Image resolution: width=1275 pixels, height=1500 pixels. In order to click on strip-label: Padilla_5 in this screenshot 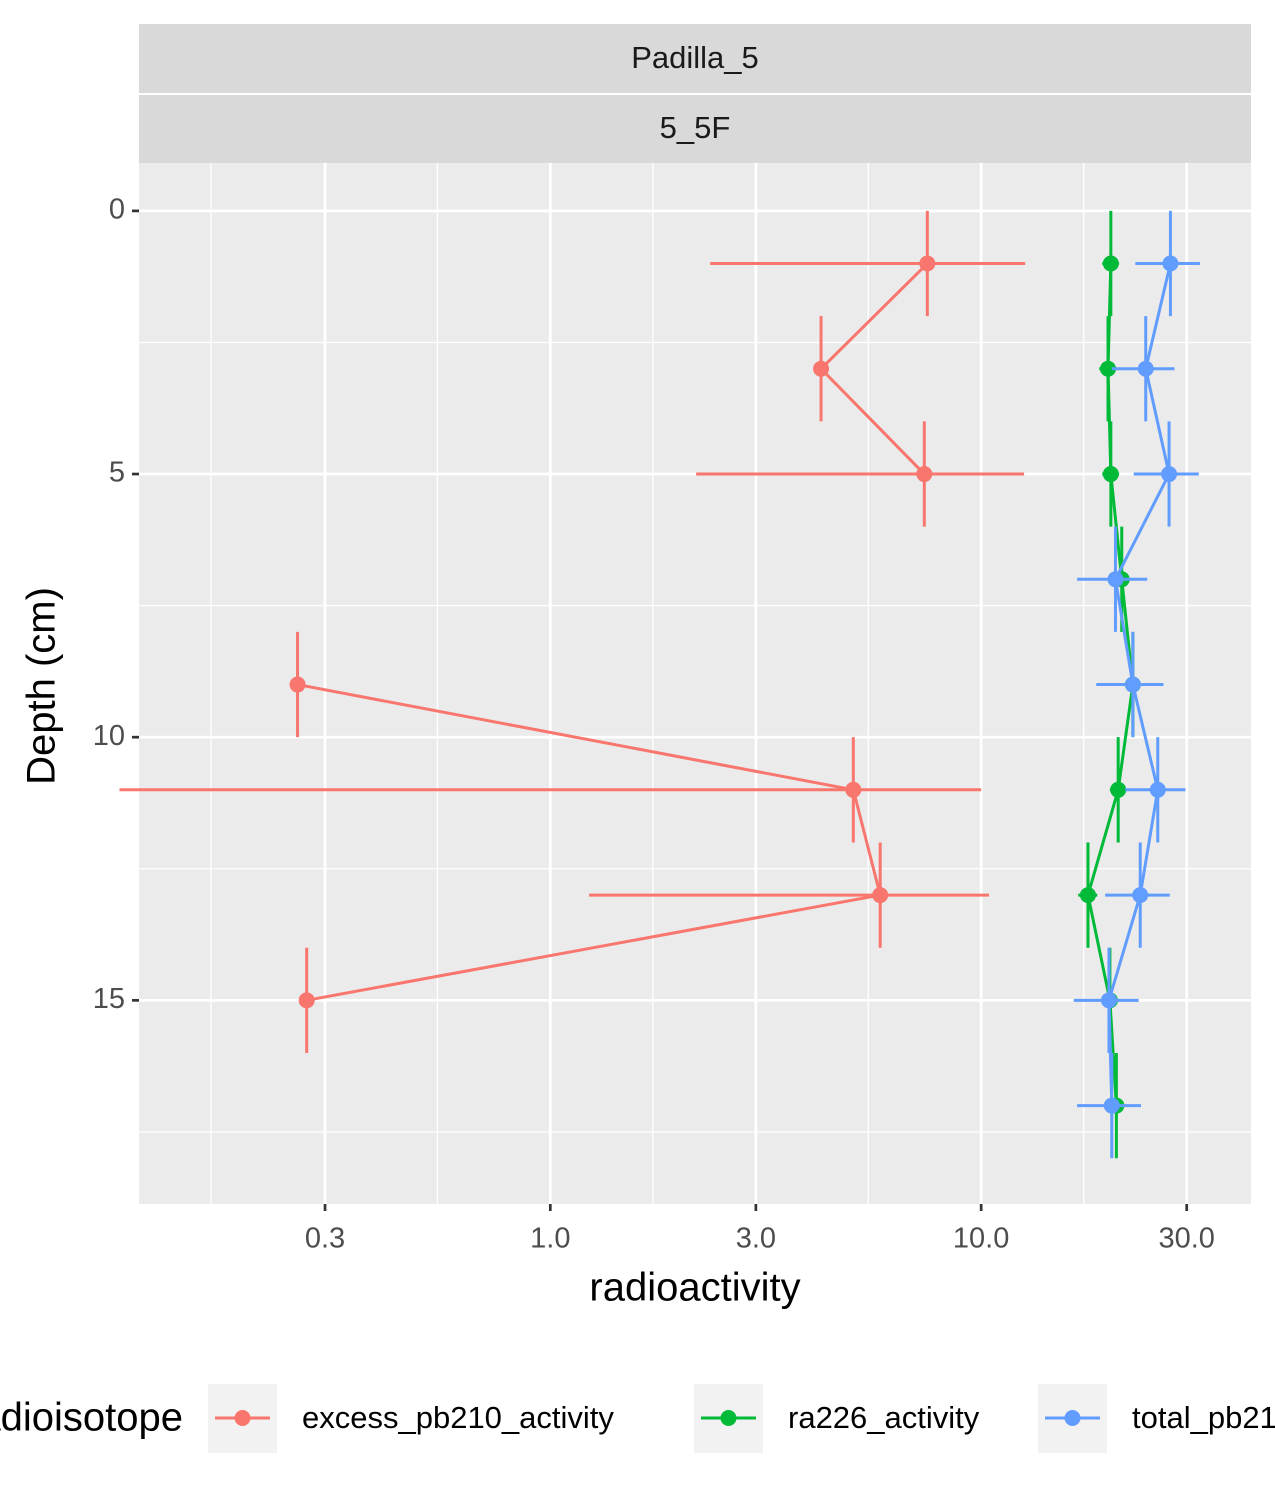, I will do `click(695, 57)`.